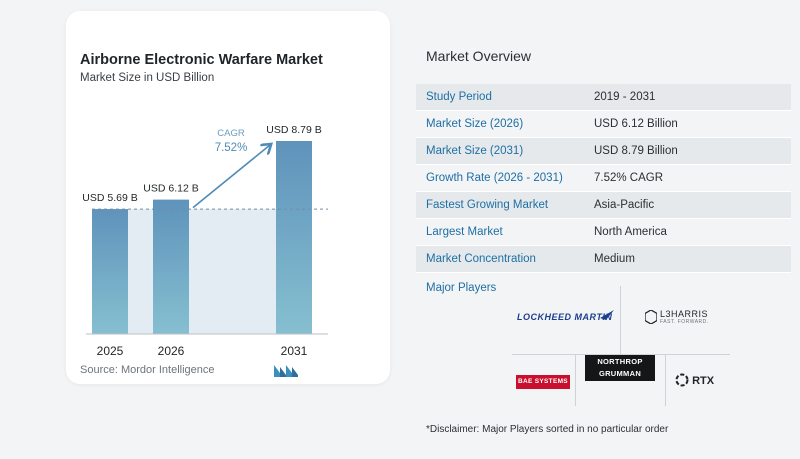 The width and height of the screenshot is (800, 459). Describe the element at coordinates (464, 232) in the screenshot. I see `overview-label: Largest Market` at that location.